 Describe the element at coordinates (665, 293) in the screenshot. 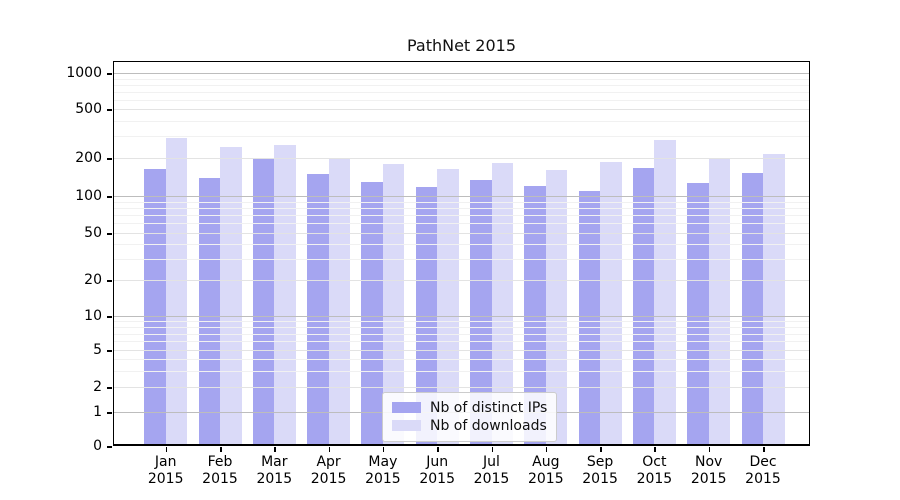

I see `bar-downloads-oct` at that location.